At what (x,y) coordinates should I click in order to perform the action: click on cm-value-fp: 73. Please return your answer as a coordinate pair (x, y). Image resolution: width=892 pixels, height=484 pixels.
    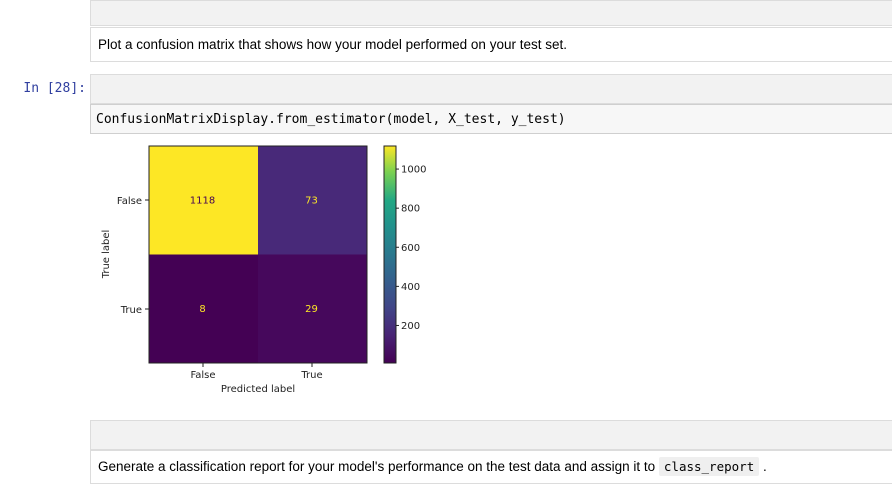
    Looking at the image, I should click on (311, 200).